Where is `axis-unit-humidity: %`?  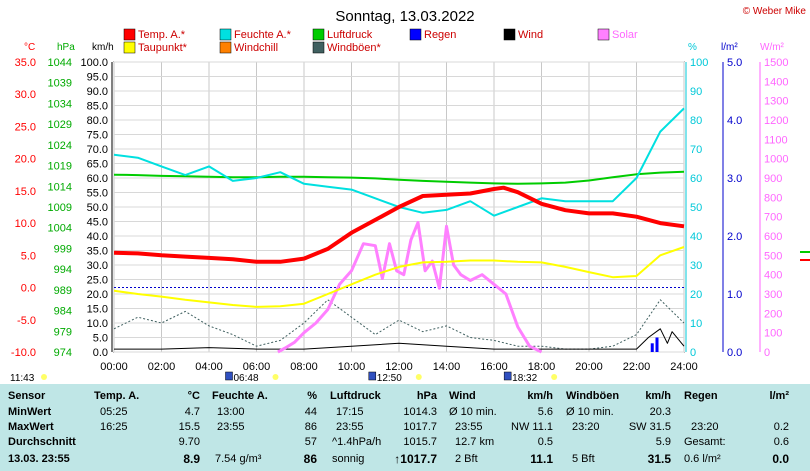 axis-unit-humidity: % is located at coordinates (692, 47).